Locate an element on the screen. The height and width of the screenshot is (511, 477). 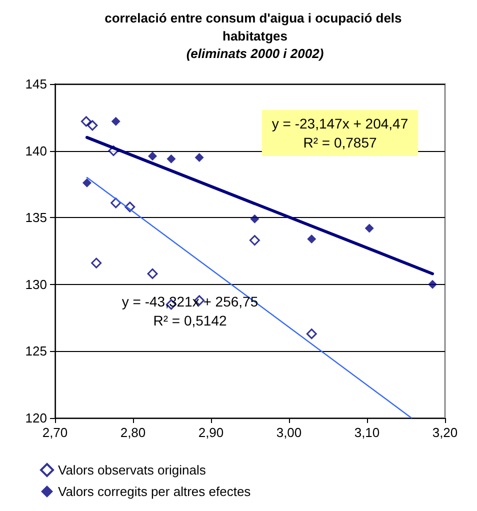
legend-label: Valors observats originals is located at coordinates (132, 470).